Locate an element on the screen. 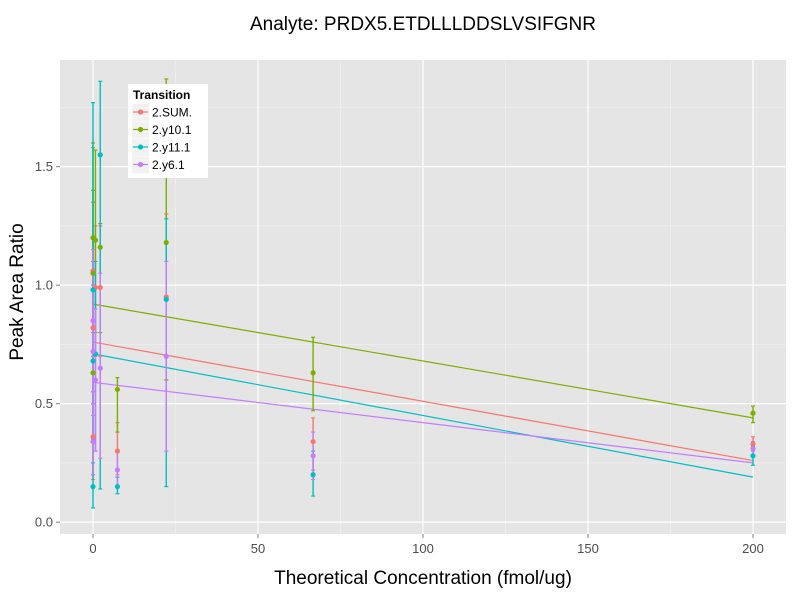 The image size is (800, 600). x-axis-label: Theoretical Concentration (fmol/ug) is located at coordinates (423, 578).